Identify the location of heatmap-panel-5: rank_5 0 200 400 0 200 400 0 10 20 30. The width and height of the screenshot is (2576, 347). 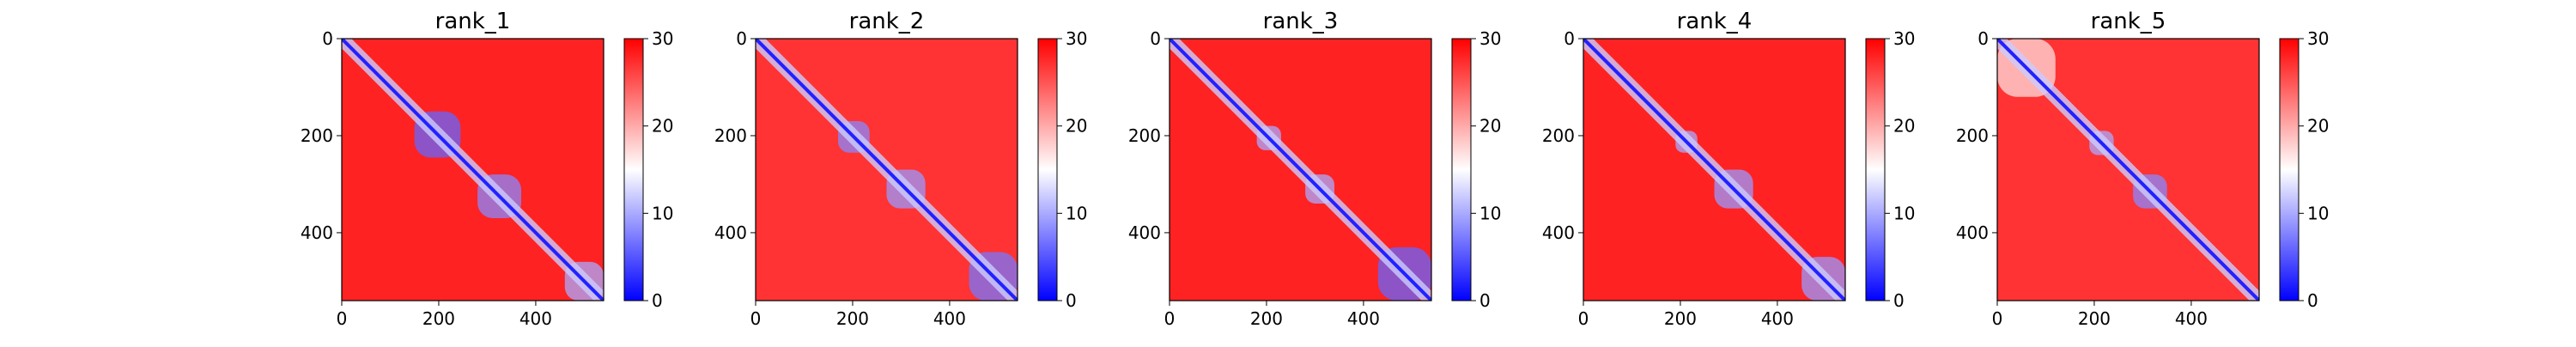
(2143, 169).